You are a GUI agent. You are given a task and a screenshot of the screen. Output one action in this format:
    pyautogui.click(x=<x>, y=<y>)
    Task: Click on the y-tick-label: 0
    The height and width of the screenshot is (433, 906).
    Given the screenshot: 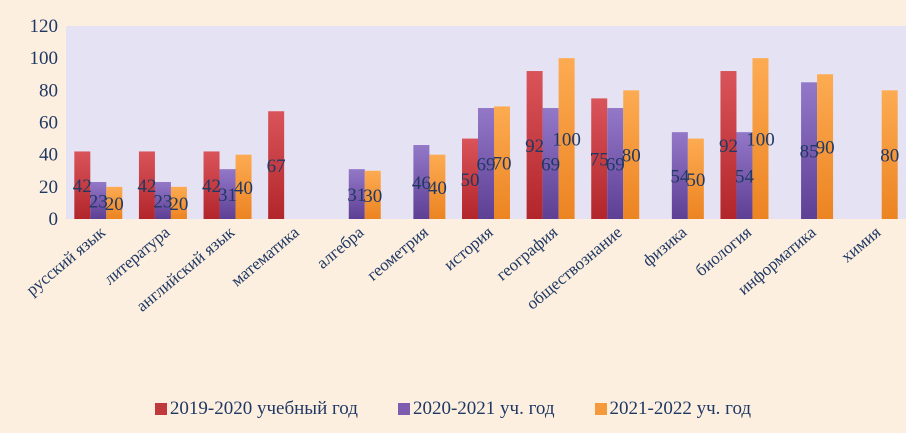 What is the action you would take?
    pyautogui.click(x=54, y=219)
    